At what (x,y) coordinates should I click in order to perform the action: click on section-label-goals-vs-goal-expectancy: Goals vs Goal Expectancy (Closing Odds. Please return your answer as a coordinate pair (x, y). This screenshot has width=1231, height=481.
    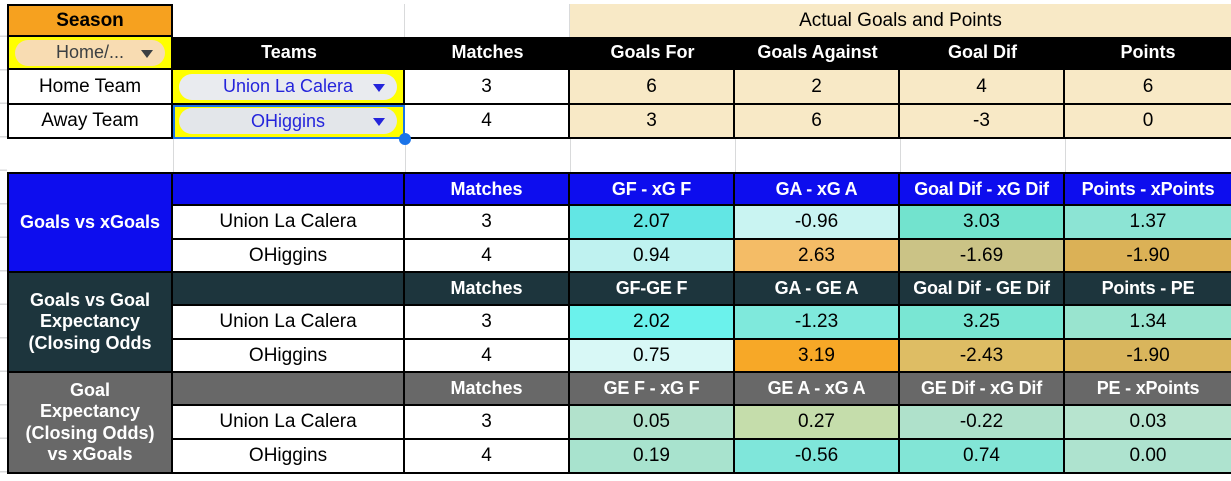
    Looking at the image, I should click on (90, 323).